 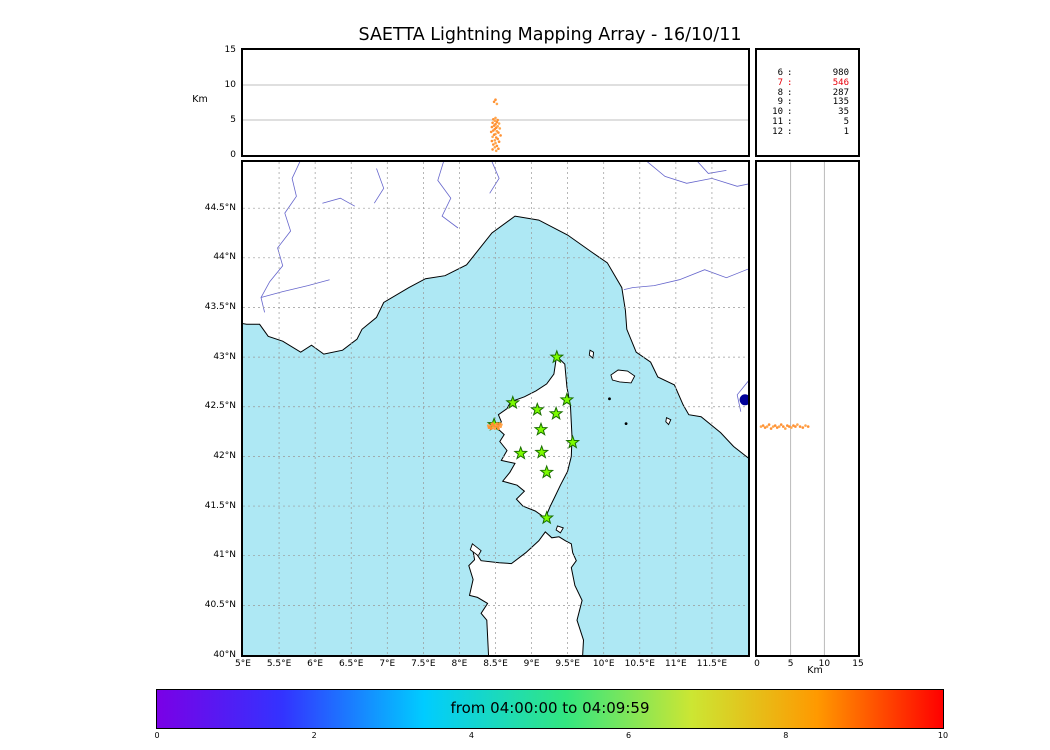 What do you see at coordinates (824, 664) in the screenshot?
I see `right-altitude-tick-label: 10` at bounding box center [824, 664].